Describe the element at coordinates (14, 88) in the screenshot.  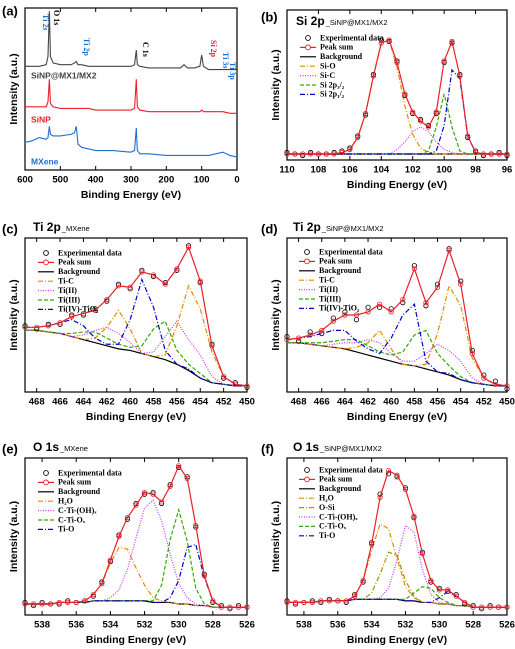
I see `y-axis-label: Intensity (a.u.)` at that location.